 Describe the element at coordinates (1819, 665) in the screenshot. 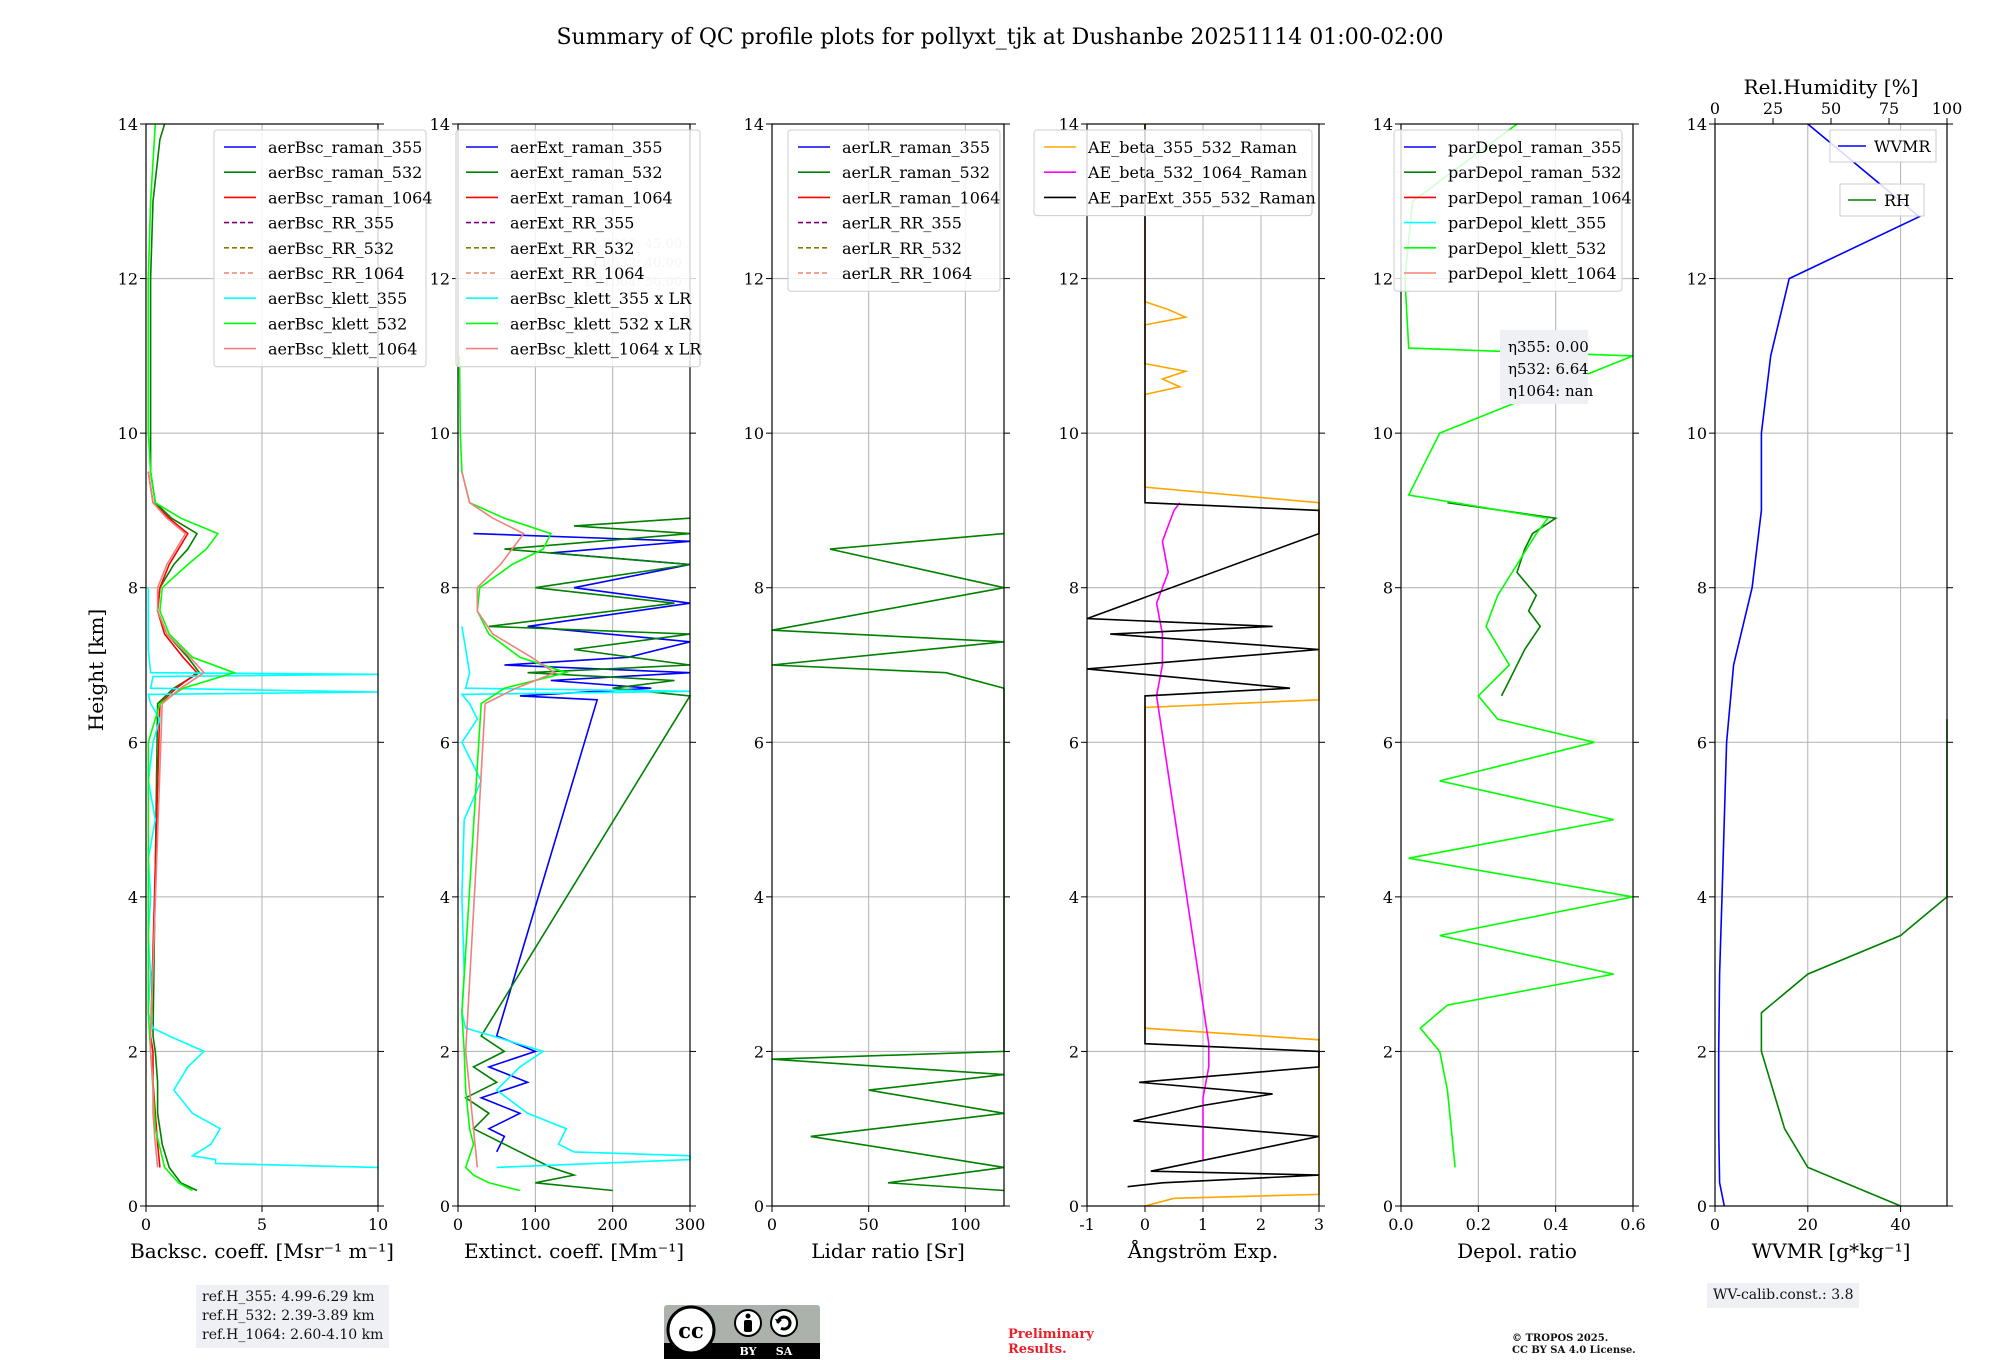

I see `series-wvmr` at that location.